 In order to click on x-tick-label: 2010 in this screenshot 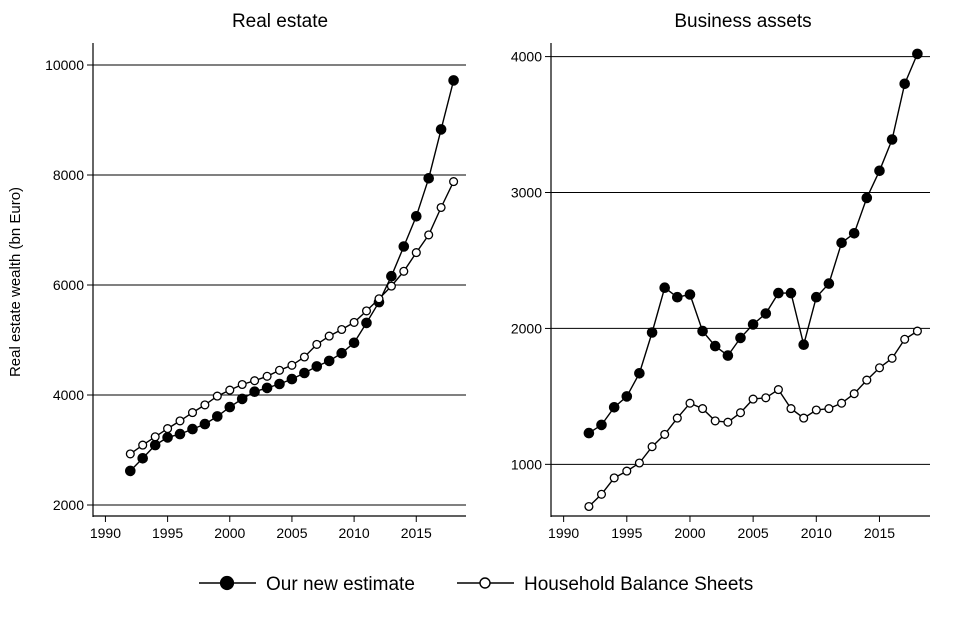, I will do `click(816, 533)`.